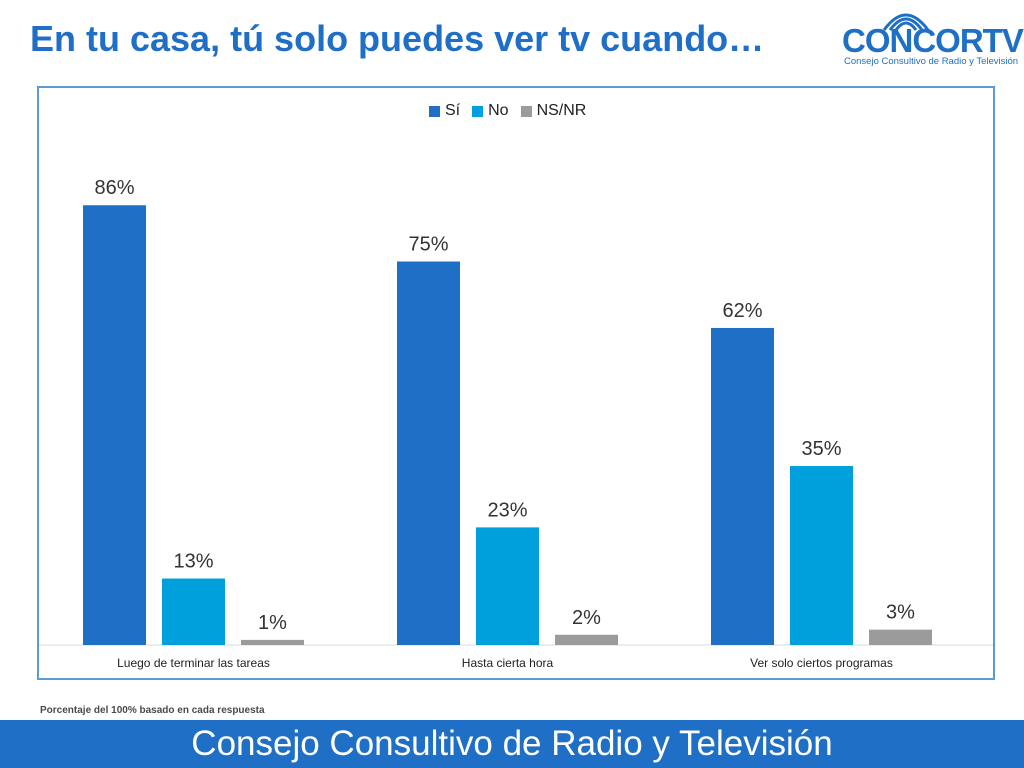 The width and height of the screenshot is (1024, 768). I want to click on legend-label-nsnr: NS/NR, so click(561, 110).